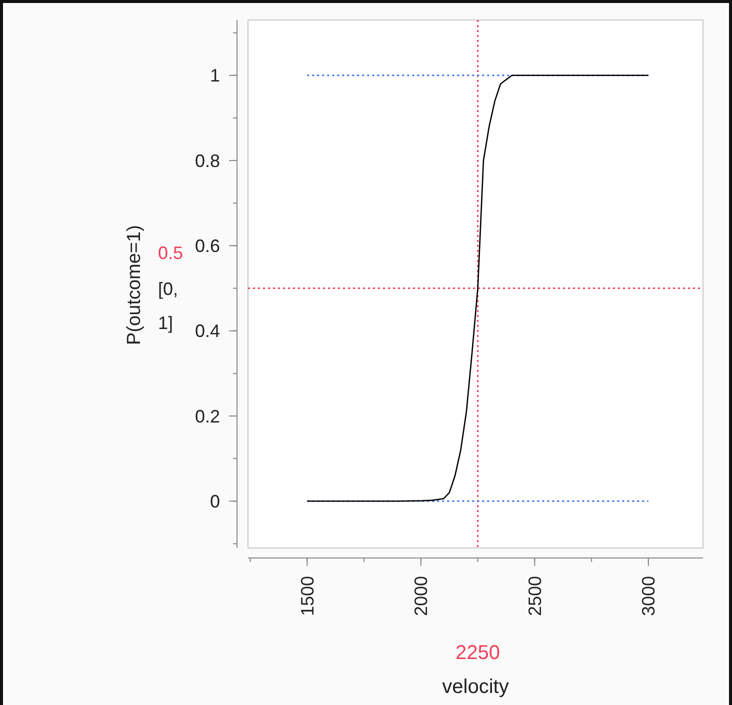  Describe the element at coordinates (215, 76) in the screenshot. I see `y-tick-label: 1` at that location.